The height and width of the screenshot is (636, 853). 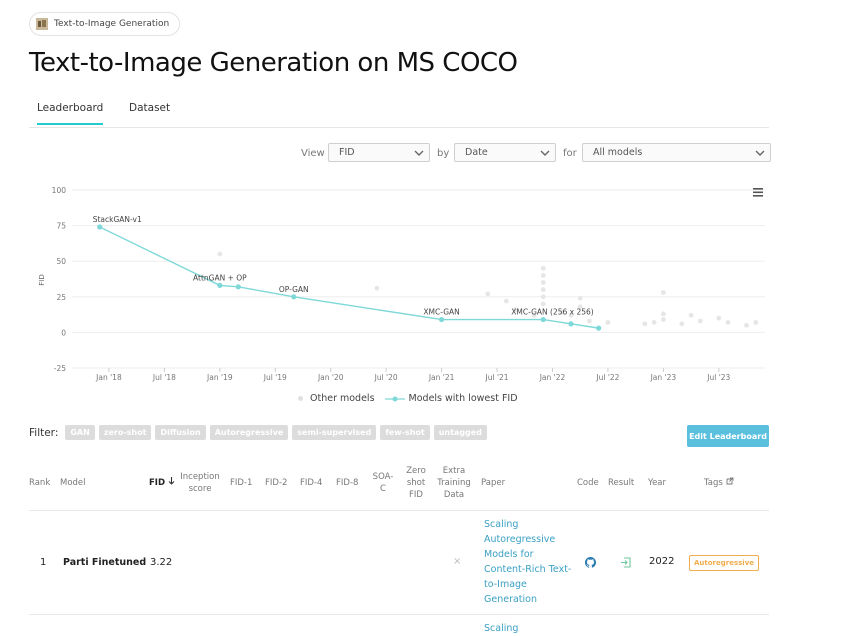 What do you see at coordinates (125, 432) in the screenshot?
I see `filter-chip: zero-shot` at bounding box center [125, 432].